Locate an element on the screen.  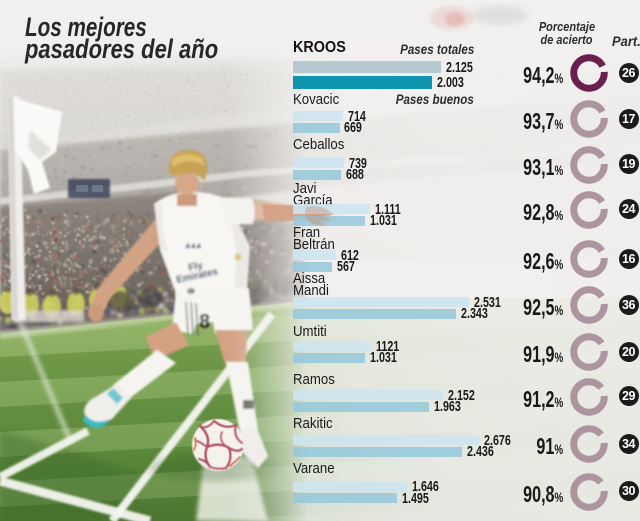
svg-text: Fly is located at coordinates (195, 267).